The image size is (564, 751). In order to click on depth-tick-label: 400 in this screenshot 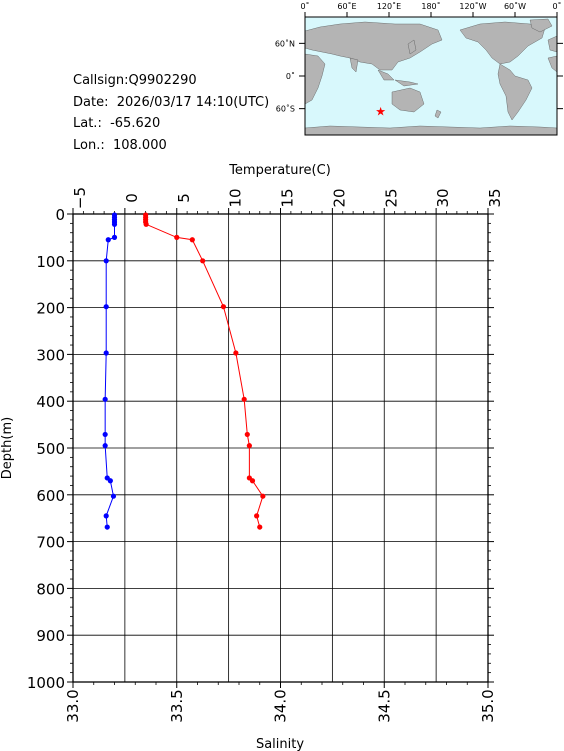, I will do `click(50, 402)`.